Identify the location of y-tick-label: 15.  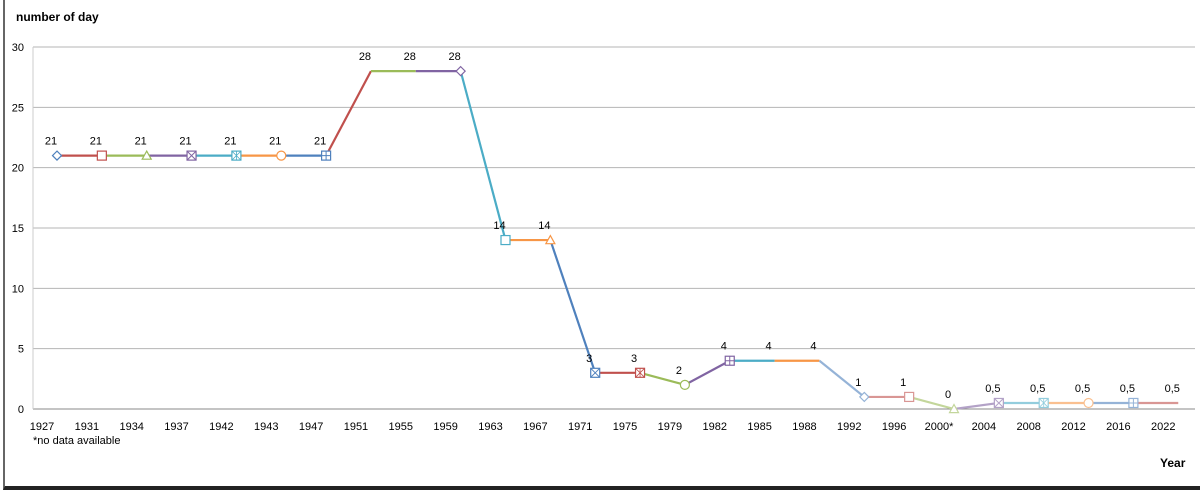
(18, 229).